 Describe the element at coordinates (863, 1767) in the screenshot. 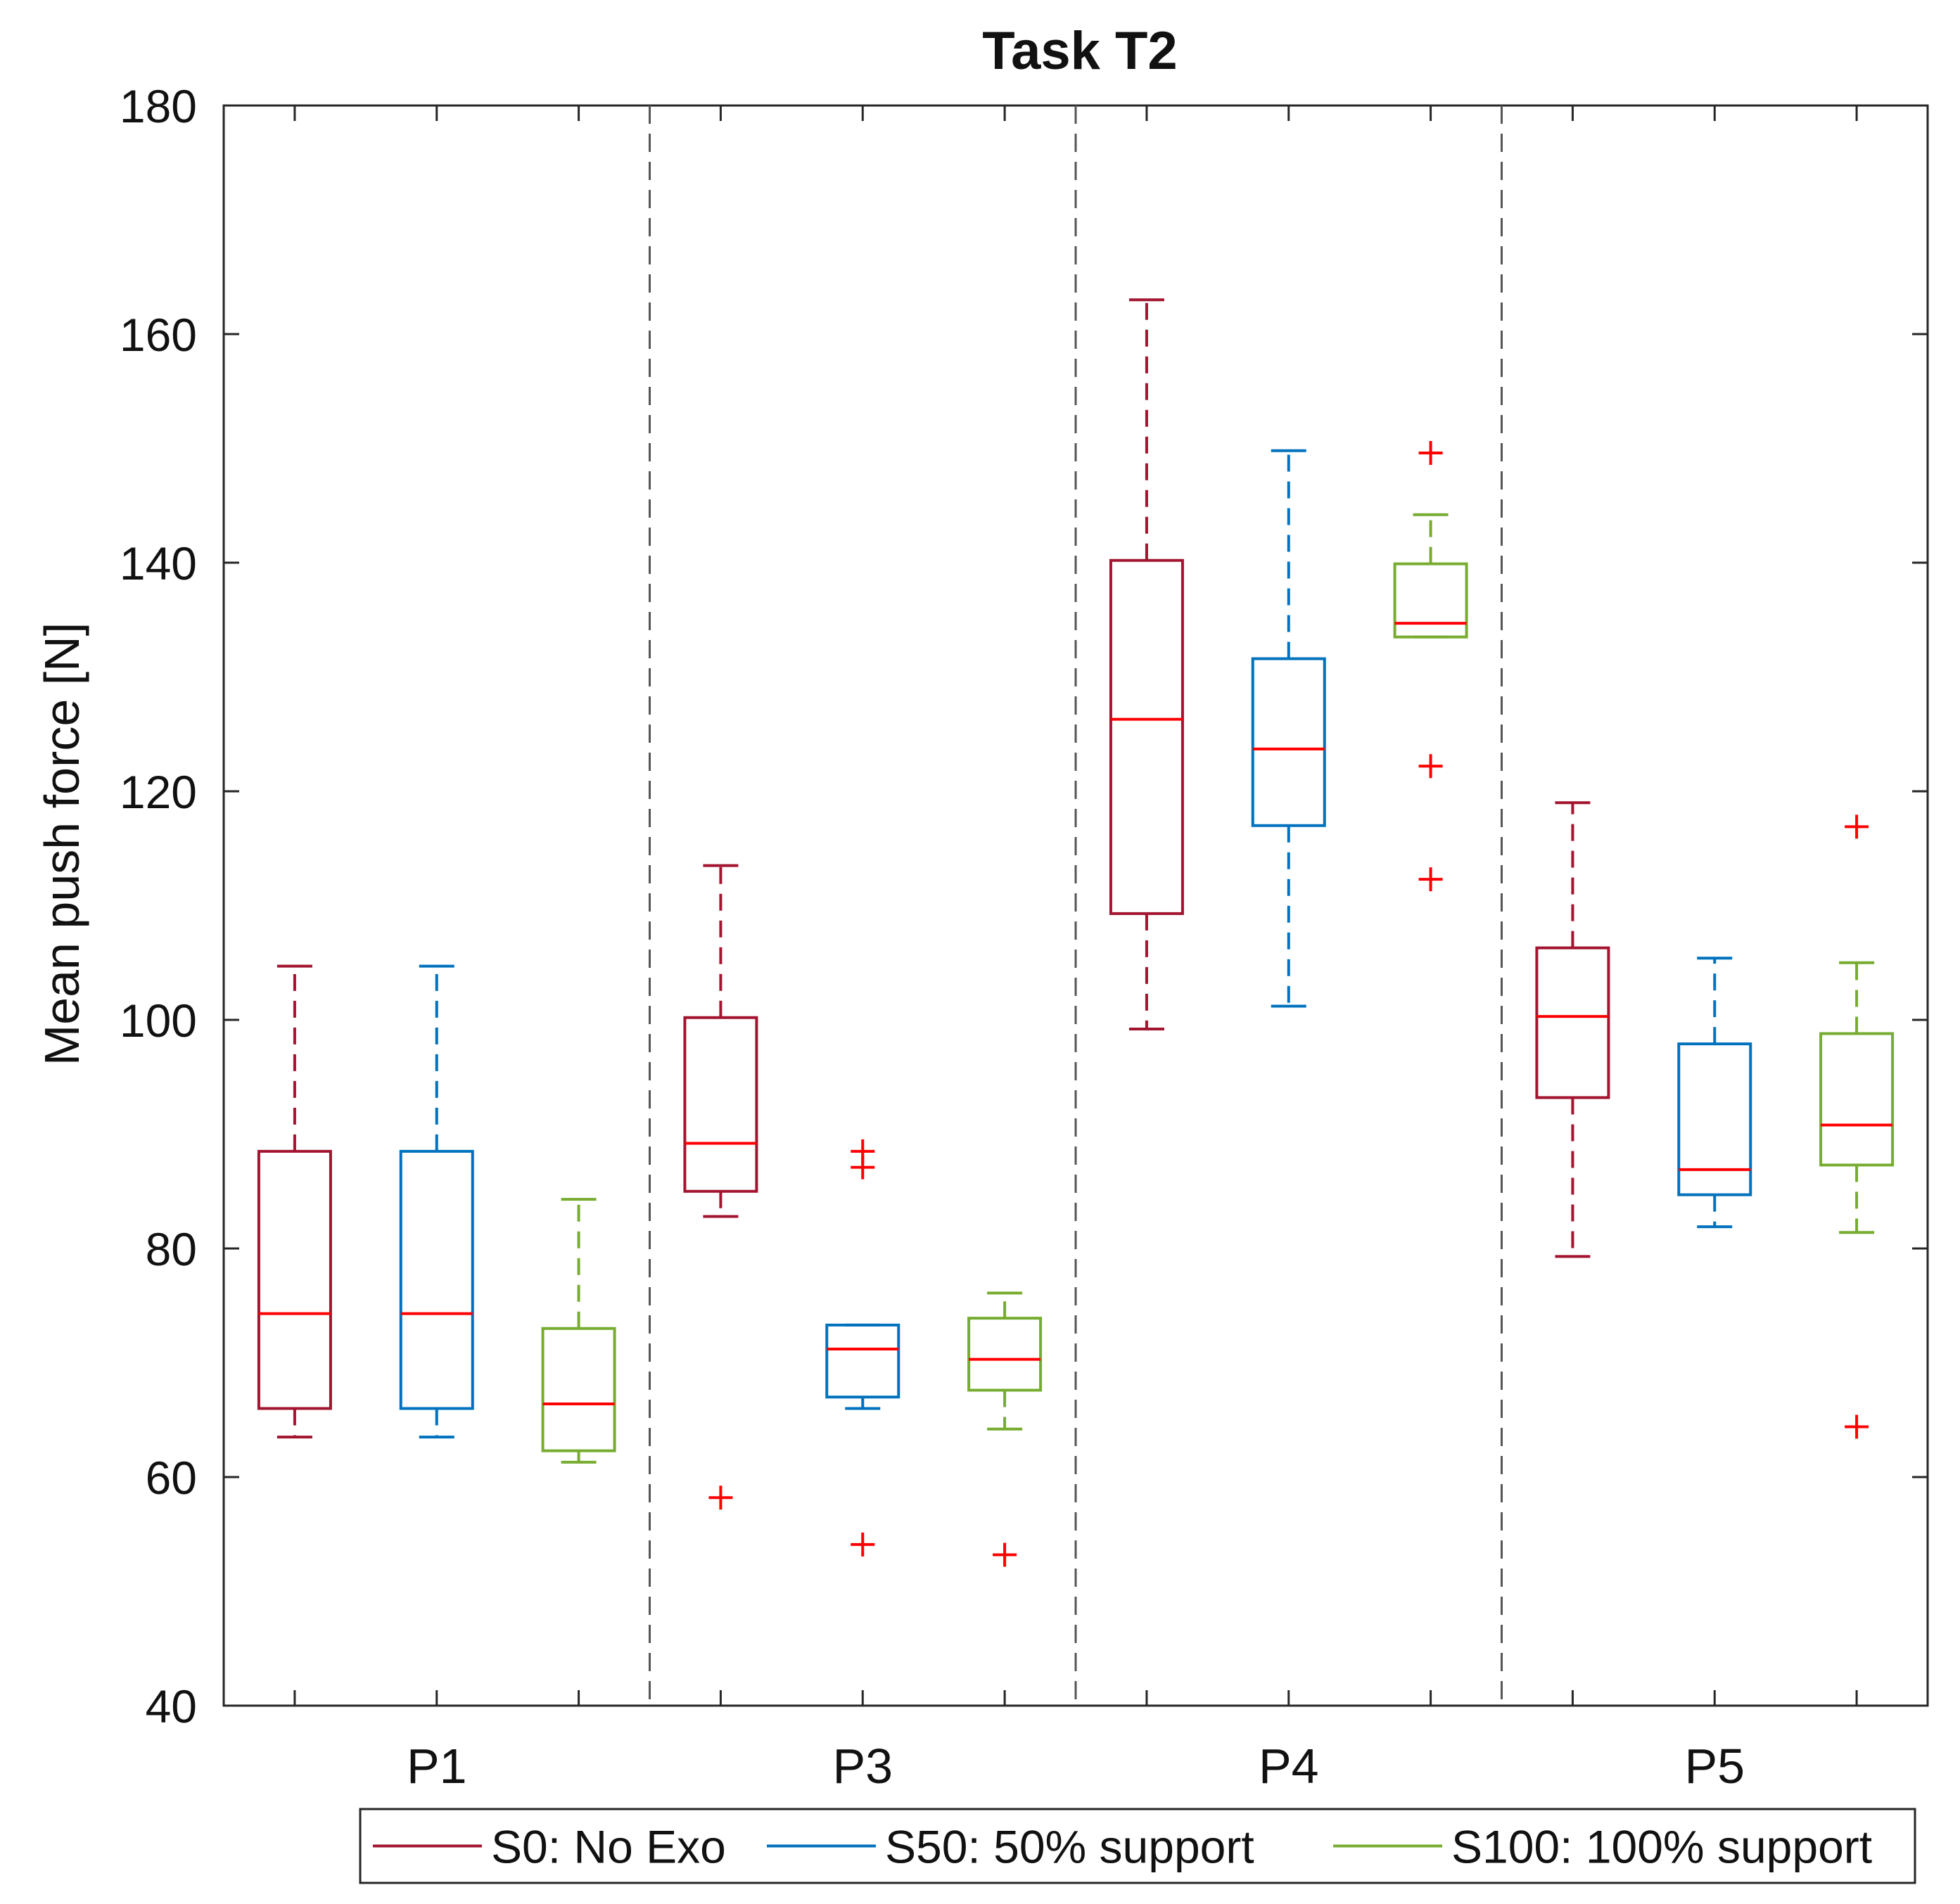

I see `x-group-label: P3` at that location.